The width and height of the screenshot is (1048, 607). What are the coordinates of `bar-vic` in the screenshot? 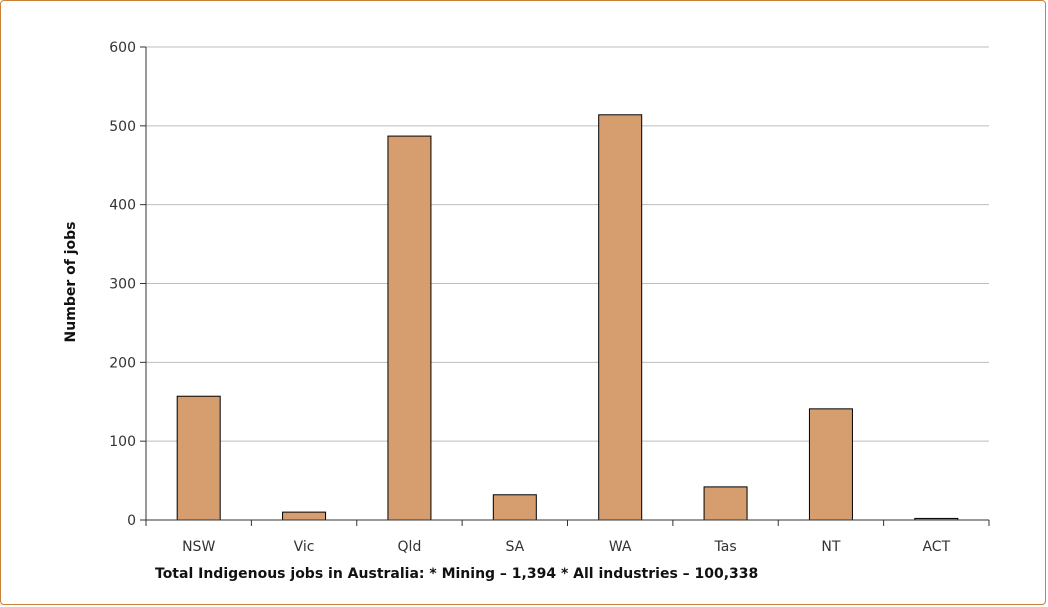 It's located at (304, 516).